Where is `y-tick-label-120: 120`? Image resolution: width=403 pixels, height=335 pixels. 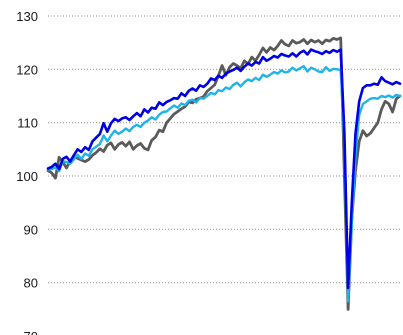
y-tick-label-120: 120 is located at coordinates (27, 69).